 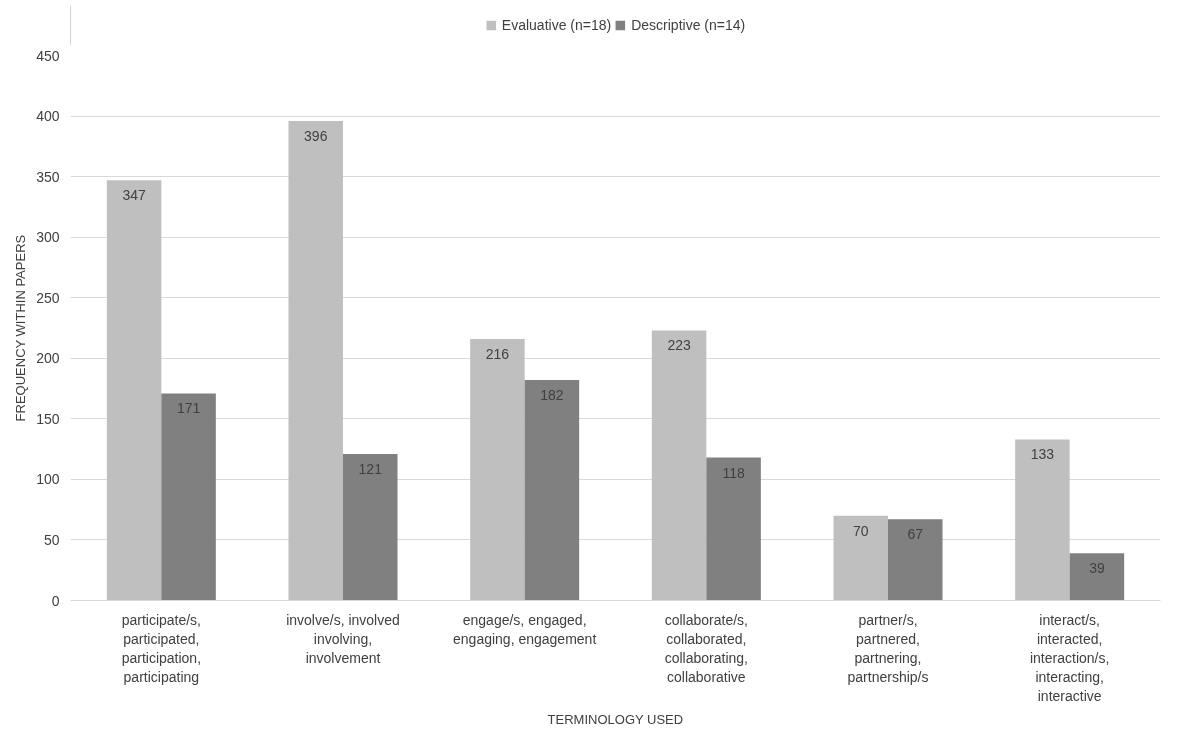 I want to click on x-axis-title: TERMINOLOGY USED, so click(x=615, y=720).